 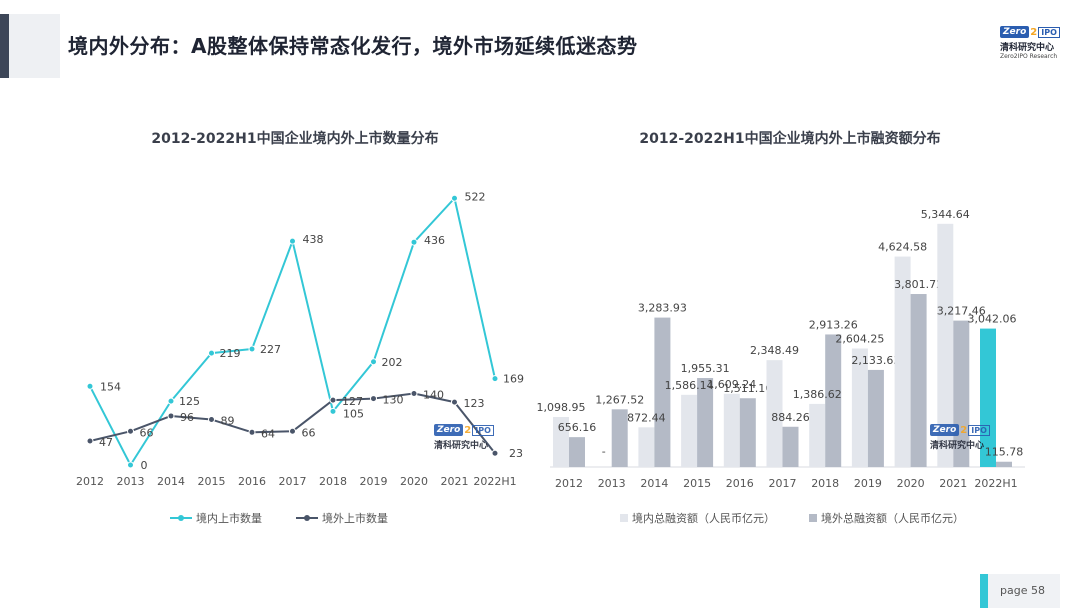 I want to click on legend-label: 境内总融资额（人民币亿元）, so click(x=703, y=518).